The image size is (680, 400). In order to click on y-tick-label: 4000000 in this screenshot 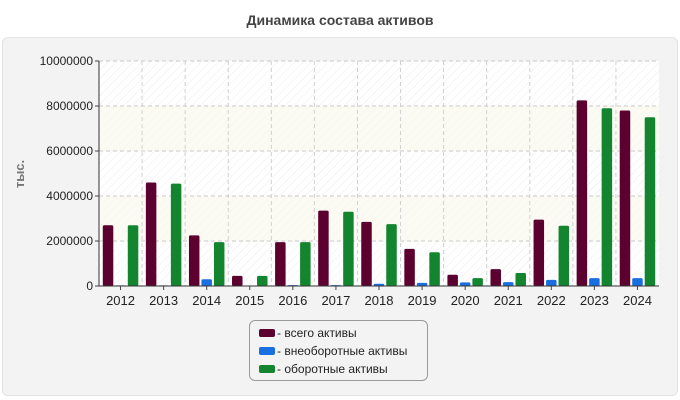, I will do `click(69, 196)`.